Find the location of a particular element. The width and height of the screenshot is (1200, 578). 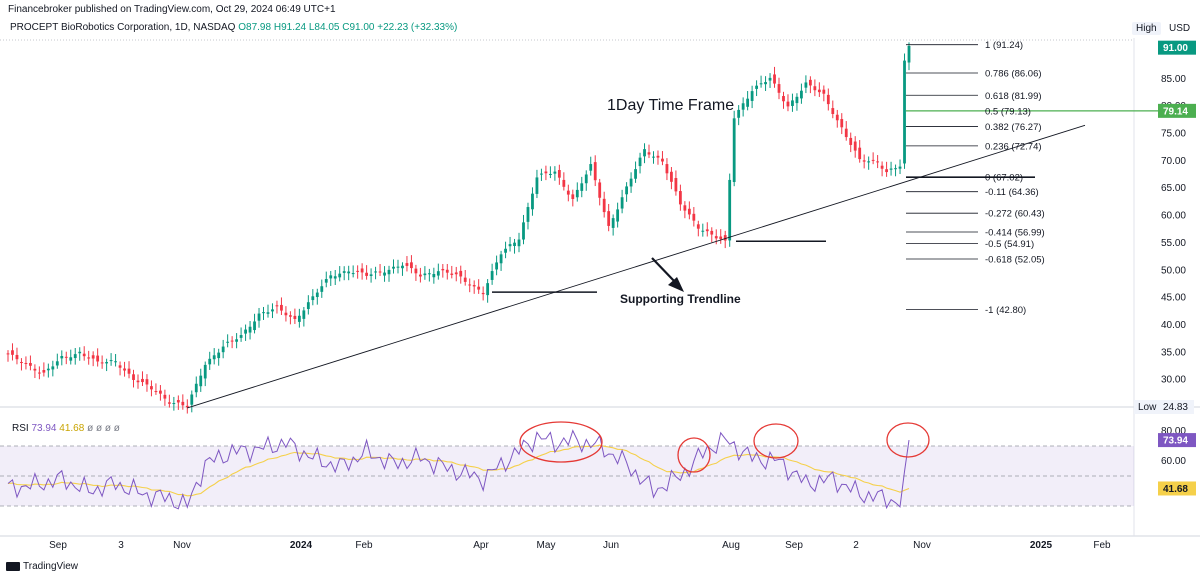

rsi-pane is located at coordinates (567, 465).